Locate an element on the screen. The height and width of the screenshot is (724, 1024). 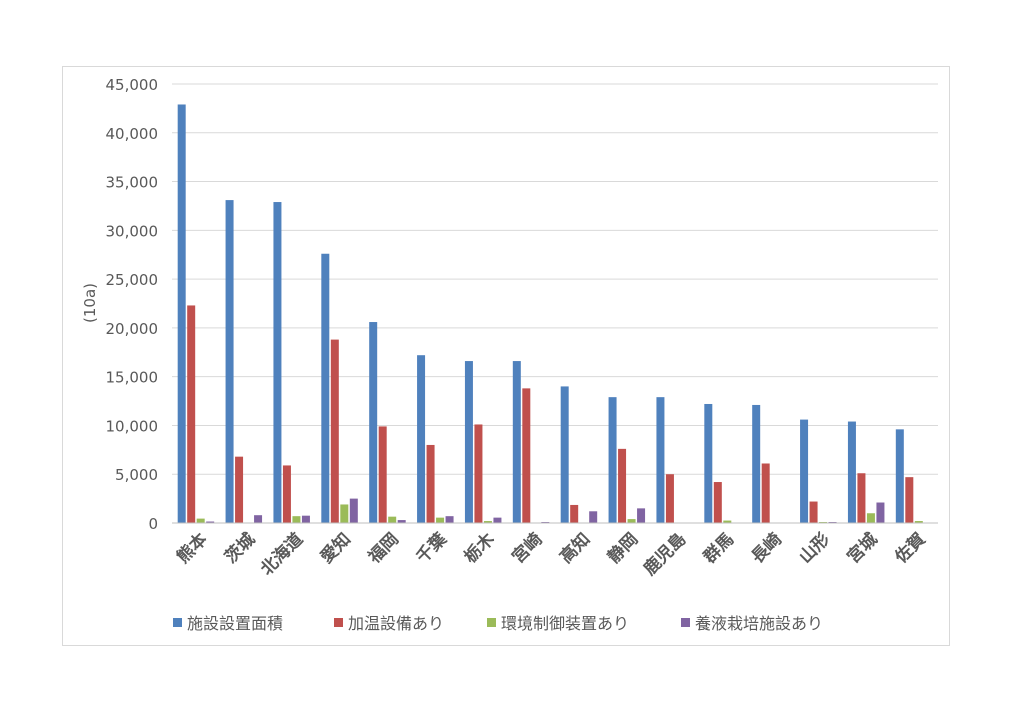
y-tick-label: 25,000 is located at coordinates (132, 280).